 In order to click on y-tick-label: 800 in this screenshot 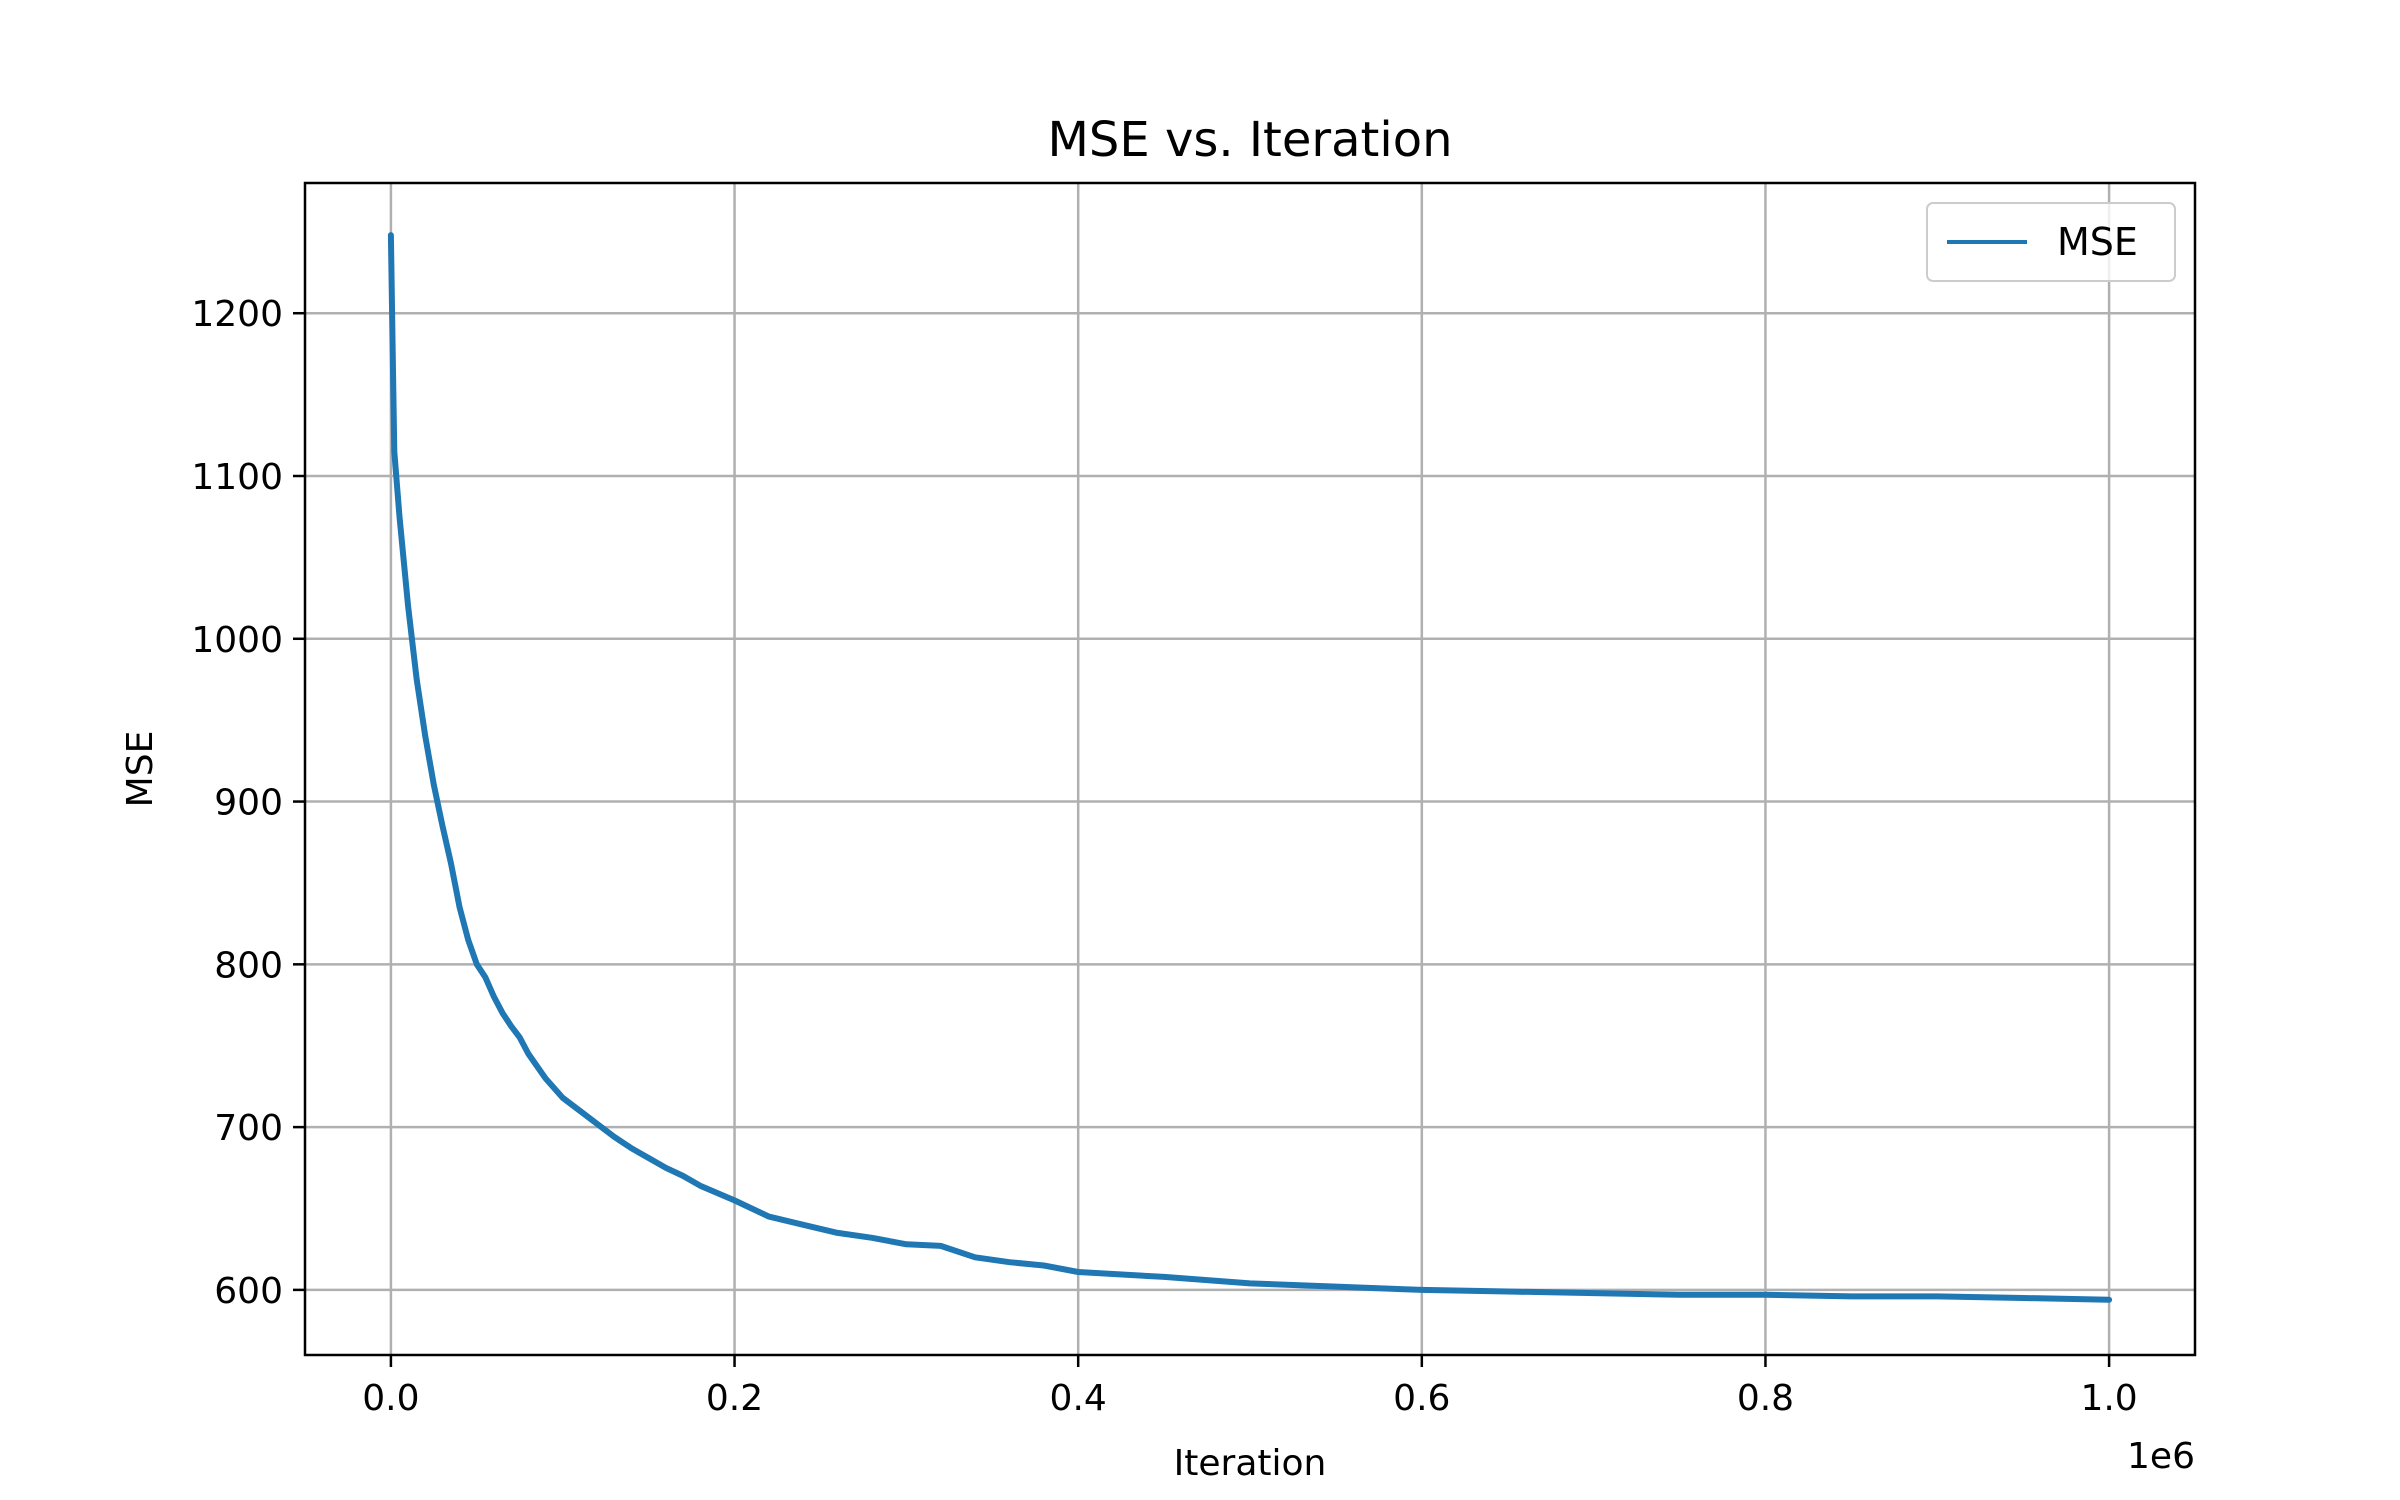, I will do `click(248, 965)`.